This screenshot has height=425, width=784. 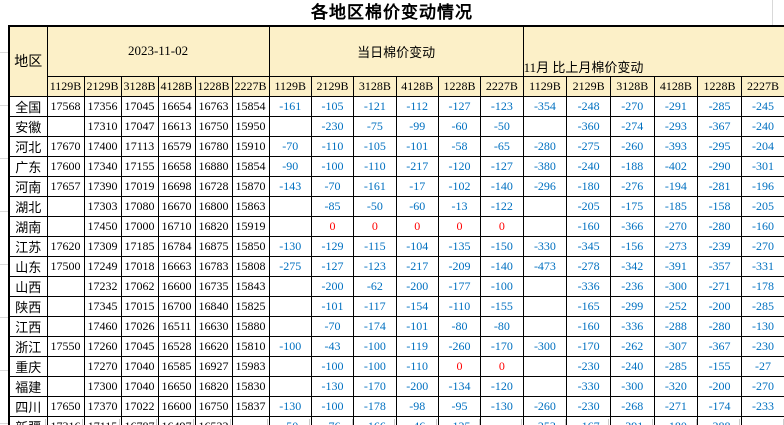 I want to click on monthly-change-cell: -307, so click(x=676, y=346).